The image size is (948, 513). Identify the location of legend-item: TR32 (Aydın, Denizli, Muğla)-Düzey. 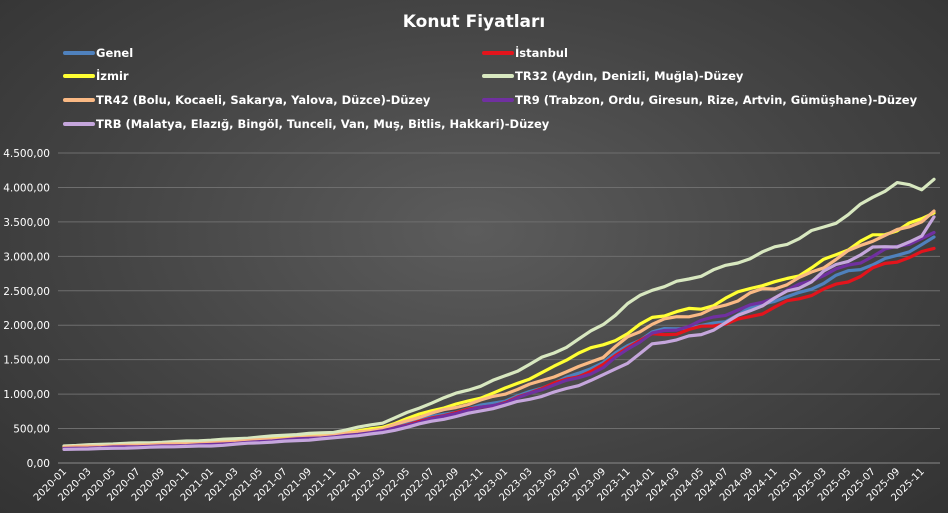
(613, 76).